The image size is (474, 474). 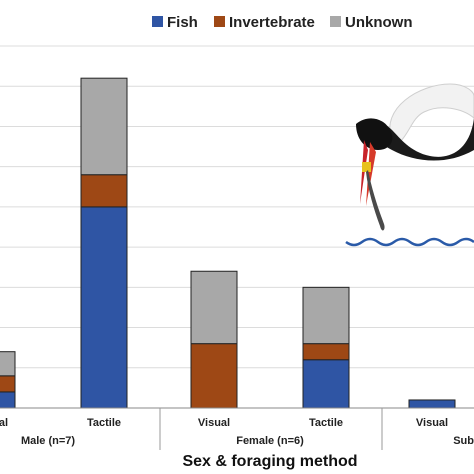 What do you see at coordinates (415, 157) in the screenshot?
I see `stork-icon` at bounding box center [415, 157].